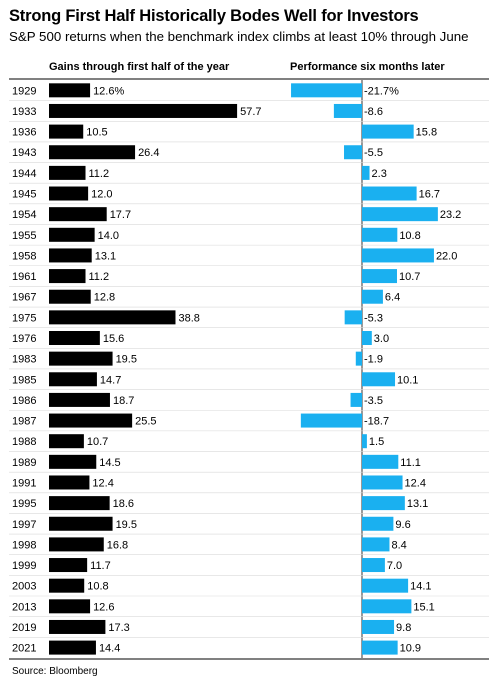 The height and width of the screenshot is (683, 498). I want to click on year-label: 1967, so click(24, 298).